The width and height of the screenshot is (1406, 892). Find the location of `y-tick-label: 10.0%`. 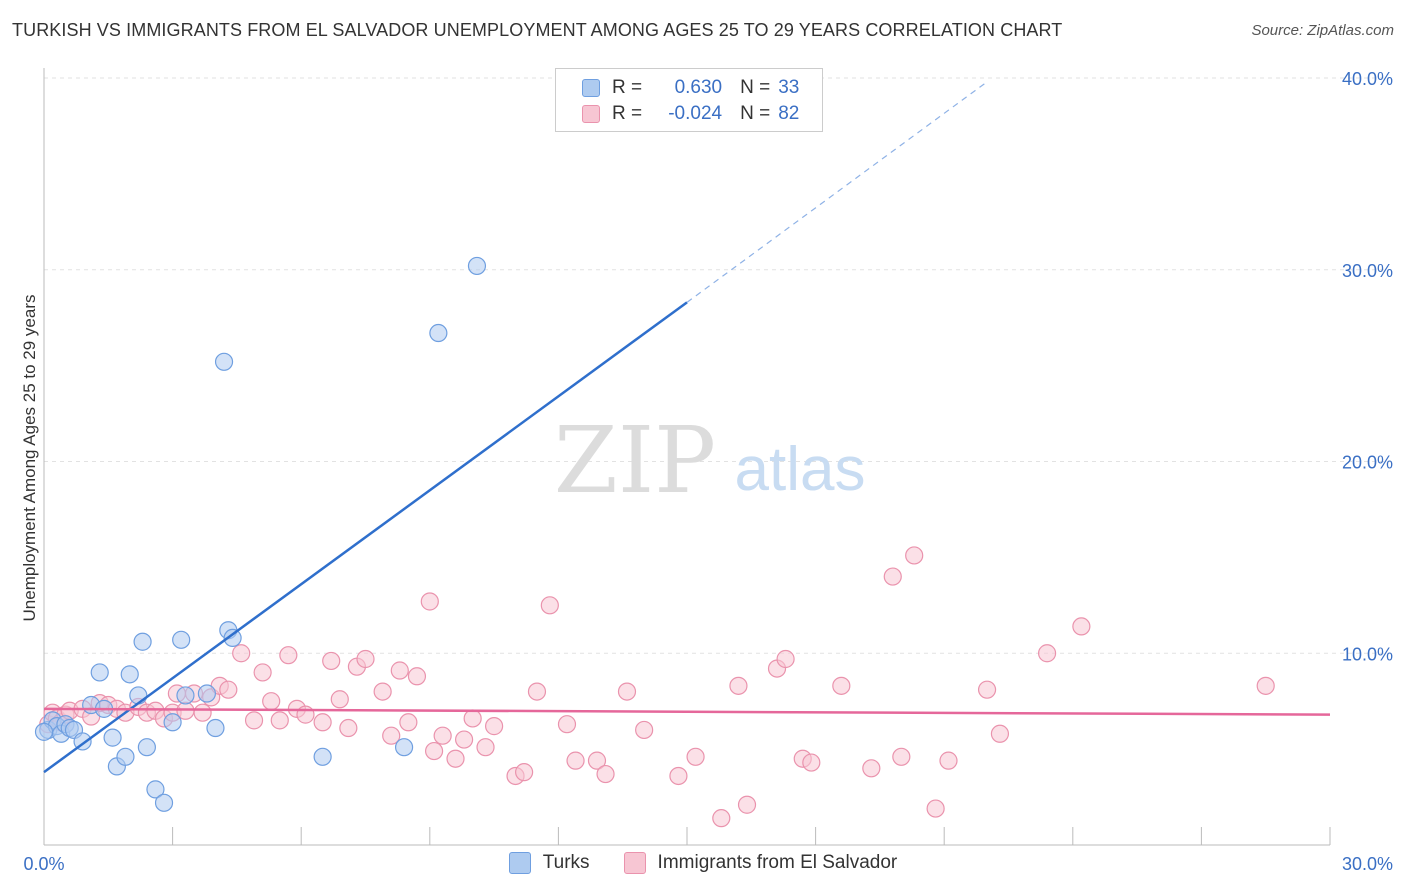

y-tick-label: 10.0% is located at coordinates (1367, 654).